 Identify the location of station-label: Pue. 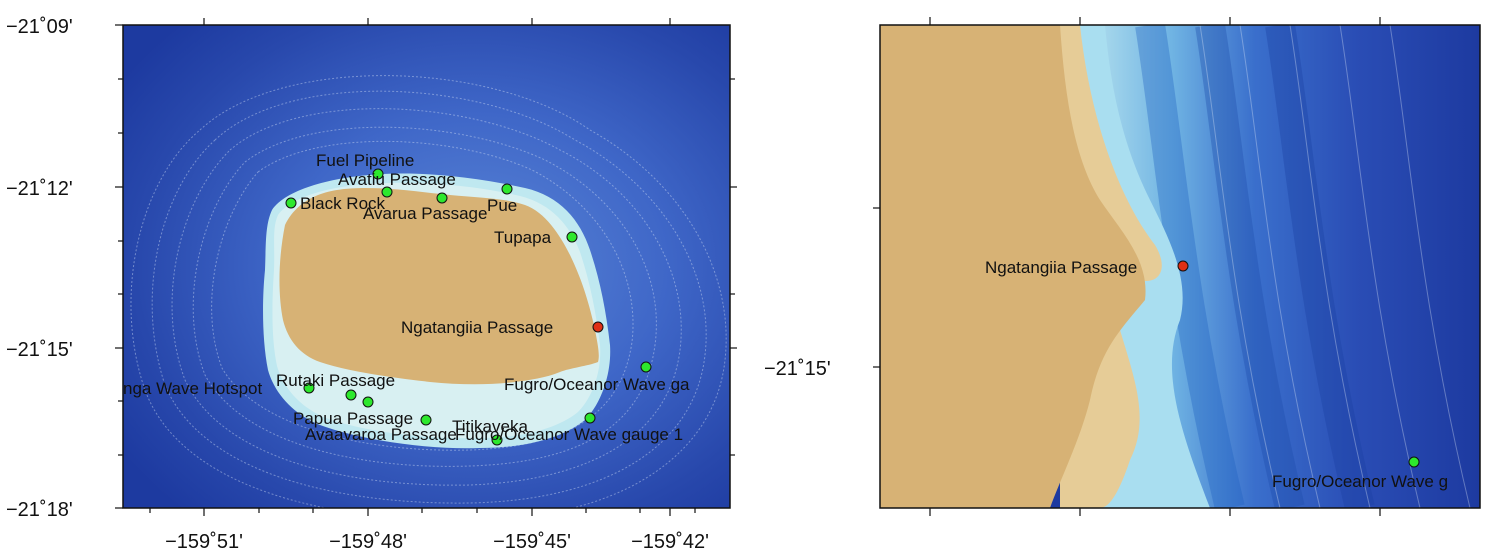
(502, 205).